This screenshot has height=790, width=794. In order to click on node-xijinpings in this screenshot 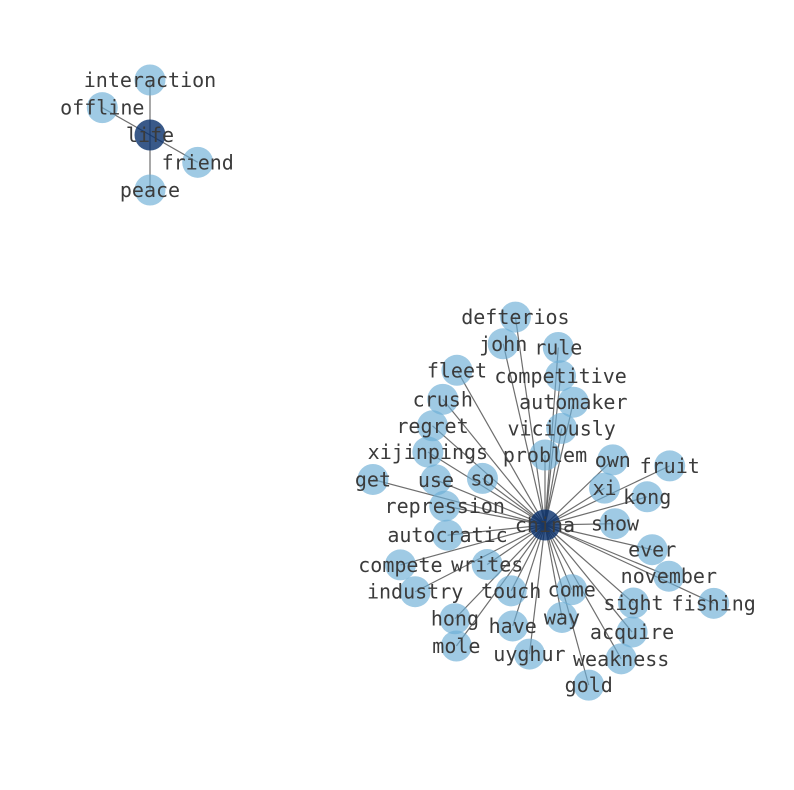, I will do `click(428, 452)`.